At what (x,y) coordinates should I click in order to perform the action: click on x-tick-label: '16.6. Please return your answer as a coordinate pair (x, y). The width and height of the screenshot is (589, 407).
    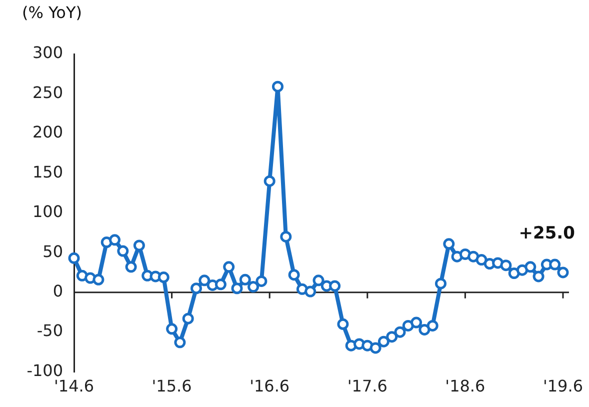
    Looking at the image, I should click on (270, 386).